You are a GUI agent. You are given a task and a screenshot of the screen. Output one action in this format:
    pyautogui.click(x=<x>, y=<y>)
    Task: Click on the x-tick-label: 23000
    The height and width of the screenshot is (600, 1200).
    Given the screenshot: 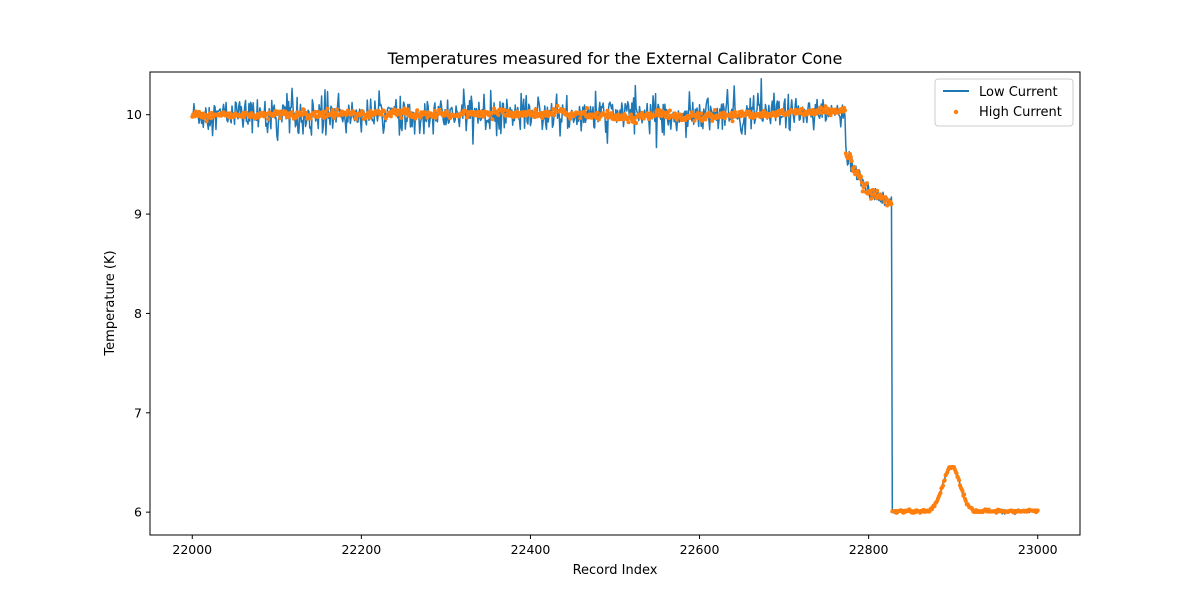 What is the action you would take?
    pyautogui.click(x=1038, y=549)
    